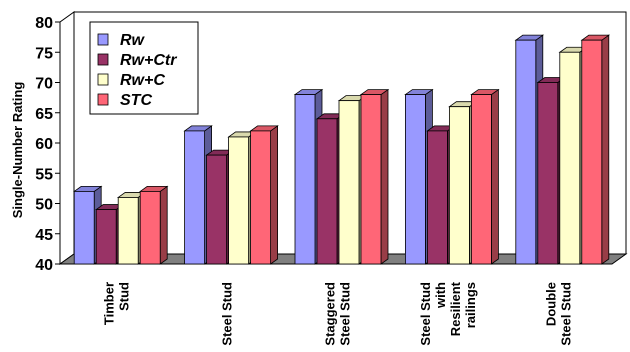  What do you see at coordinates (44, 174) in the screenshot?
I see `y-tick-label: 55` at bounding box center [44, 174].